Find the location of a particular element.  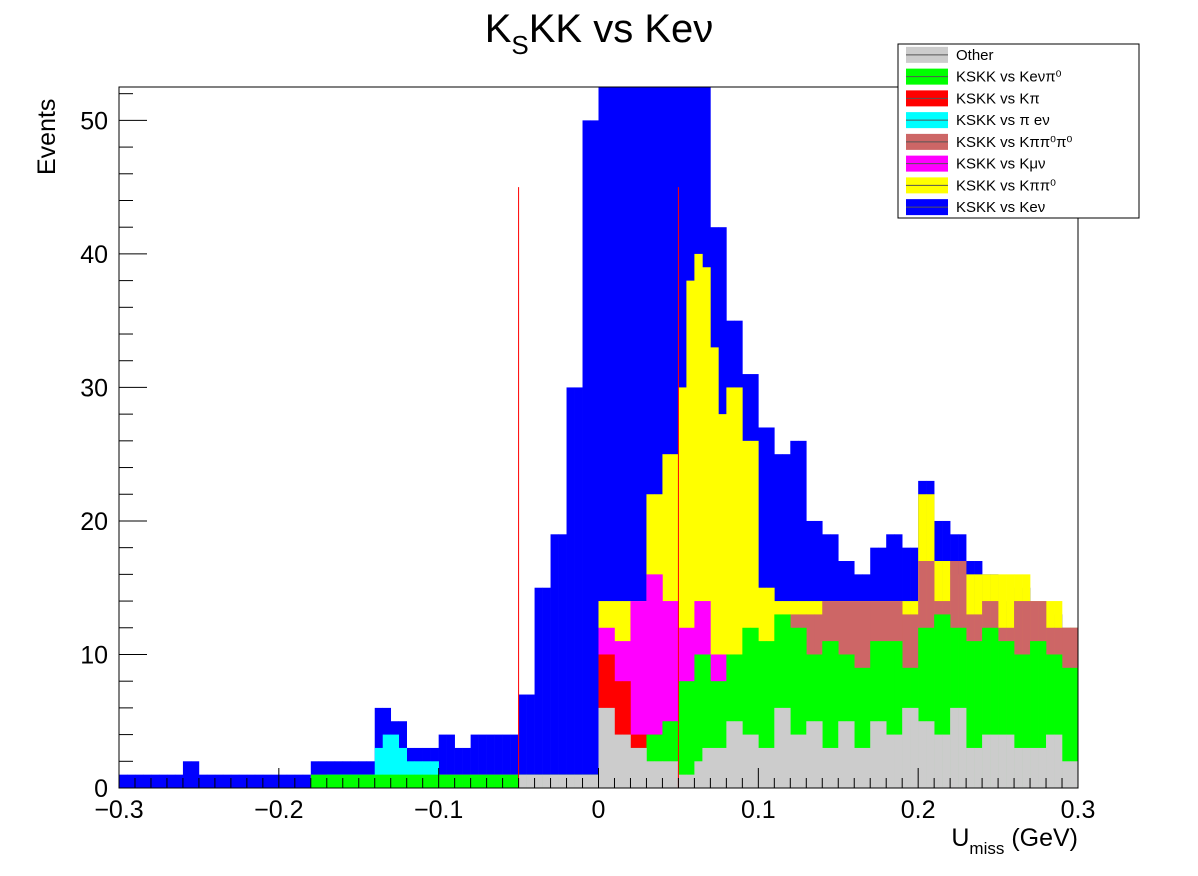

x-tick-label: −0.2 is located at coordinates (278, 810).